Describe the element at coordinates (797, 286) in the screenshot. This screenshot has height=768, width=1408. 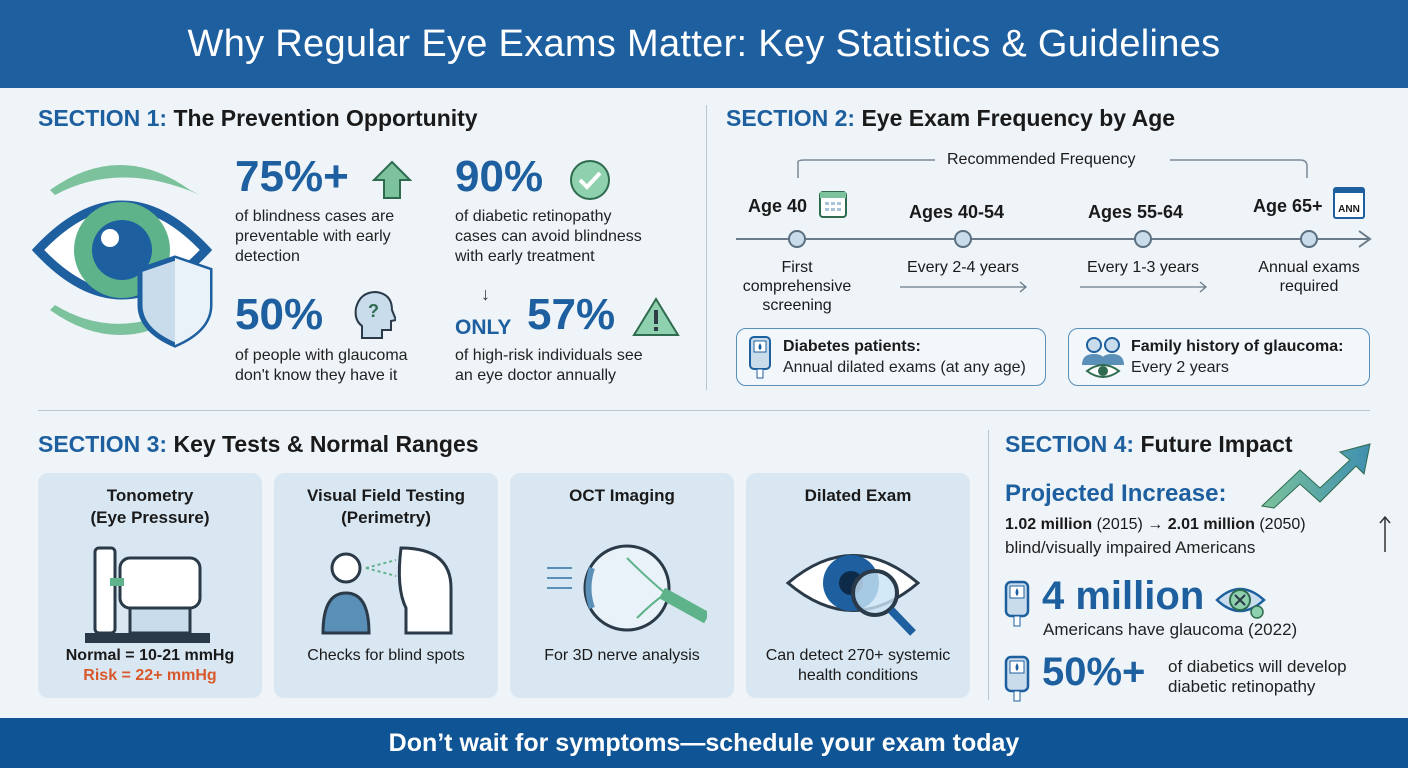
I see `stage-description: First comprehensive screening` at that location.